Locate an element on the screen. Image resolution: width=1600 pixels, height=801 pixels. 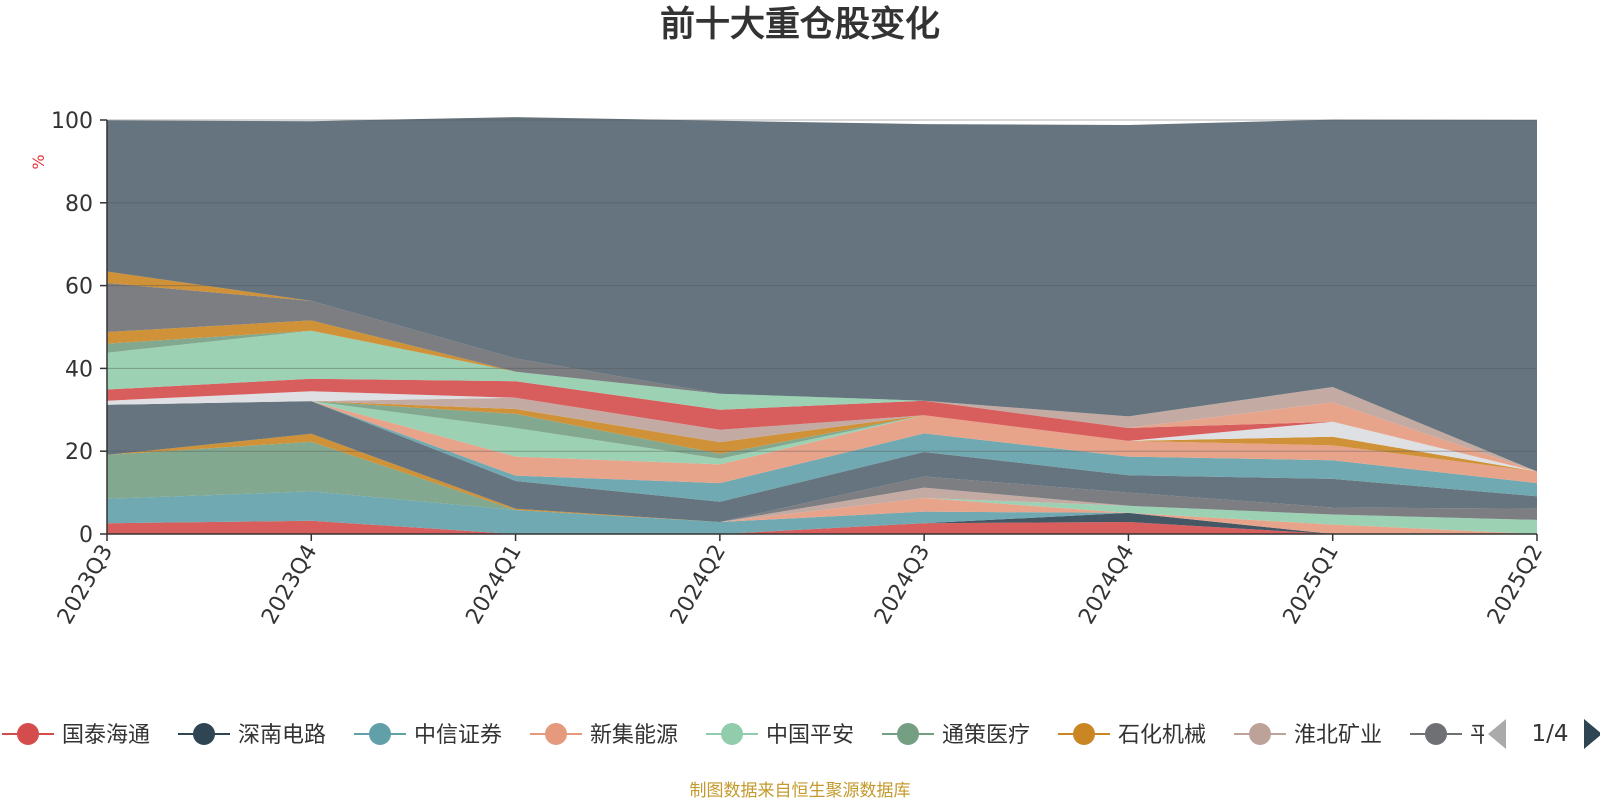
y-tick-label: 40 is located at coordinates (79, 369).